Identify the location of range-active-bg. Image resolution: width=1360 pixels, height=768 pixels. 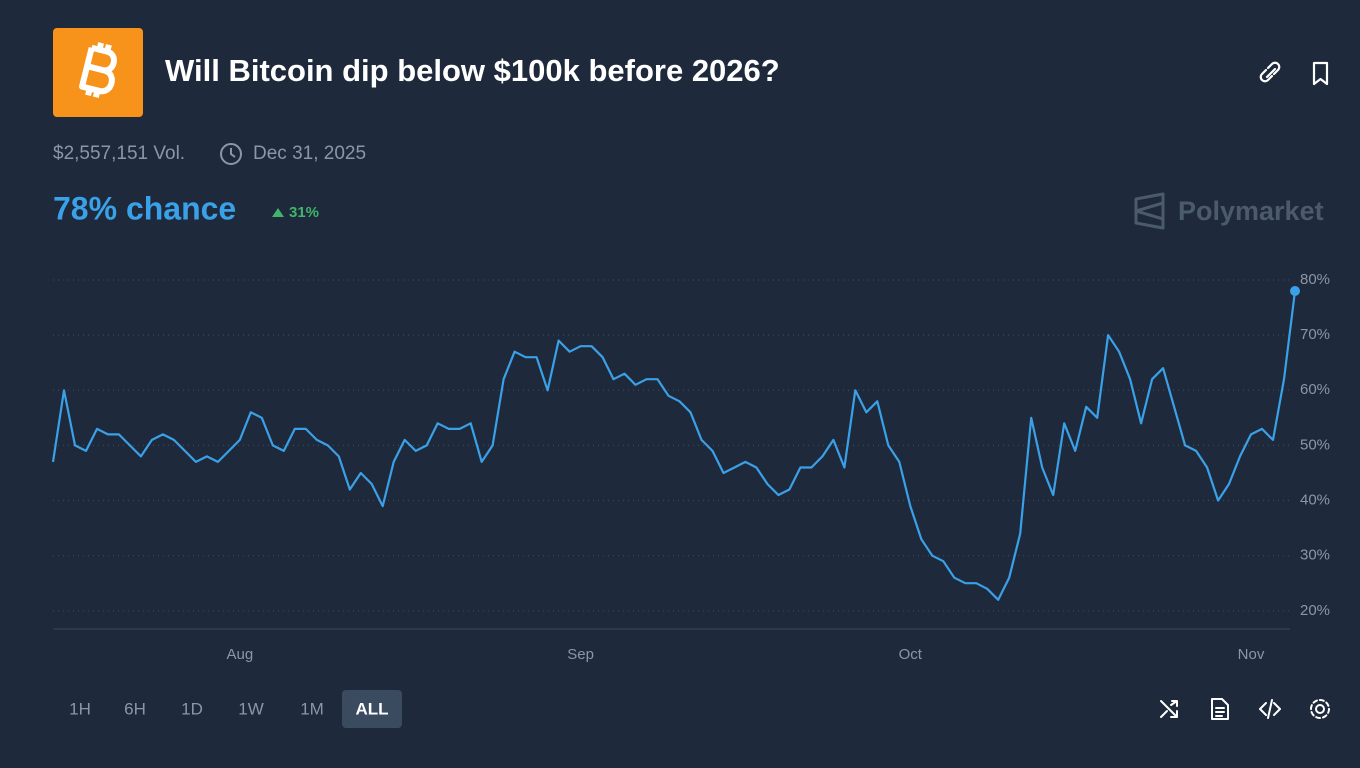
(372, 709).